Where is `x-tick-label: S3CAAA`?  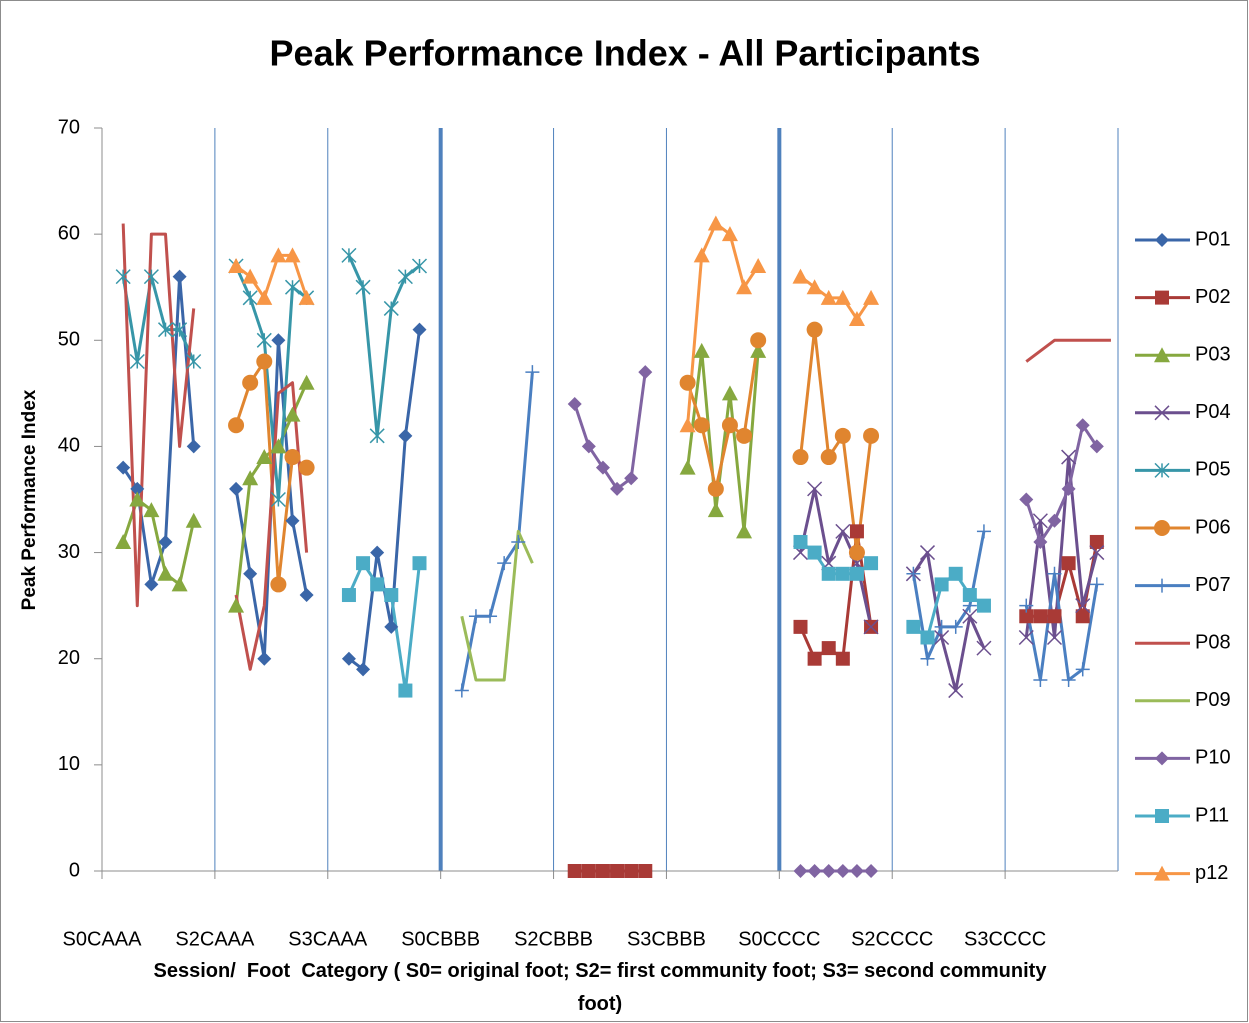 x-tick-label: S3CAAA is located at coordinates (328, 939).